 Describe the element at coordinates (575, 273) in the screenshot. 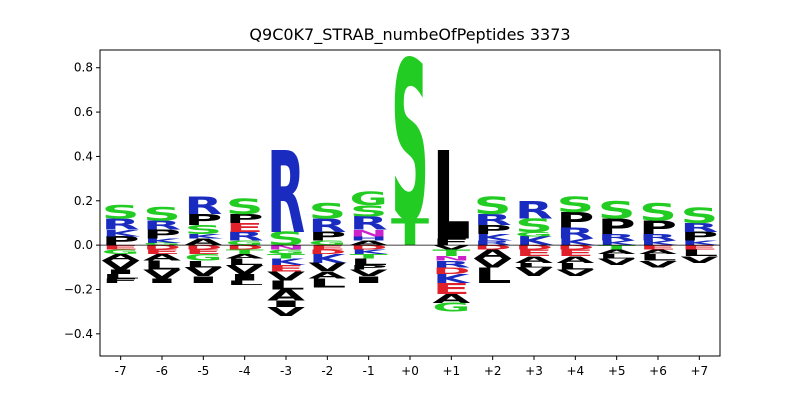

I see `logo-letter-V-pos+4: V` at that location.